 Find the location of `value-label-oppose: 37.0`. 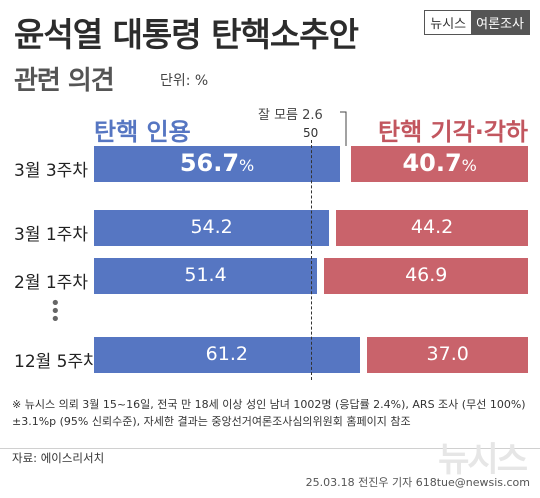

value-label-oppose: 37.0 is located at coordinates (448, 354).